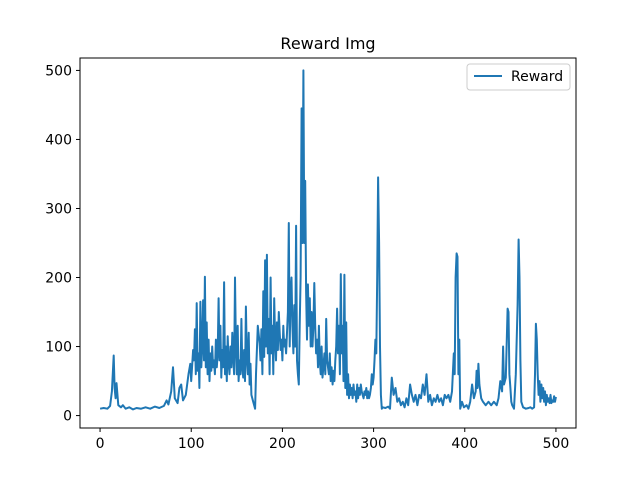 The width and height of the screenshot is (640, 480). I want to click on x-axis: 0 100 200 300 400 500, so click(333, 440).